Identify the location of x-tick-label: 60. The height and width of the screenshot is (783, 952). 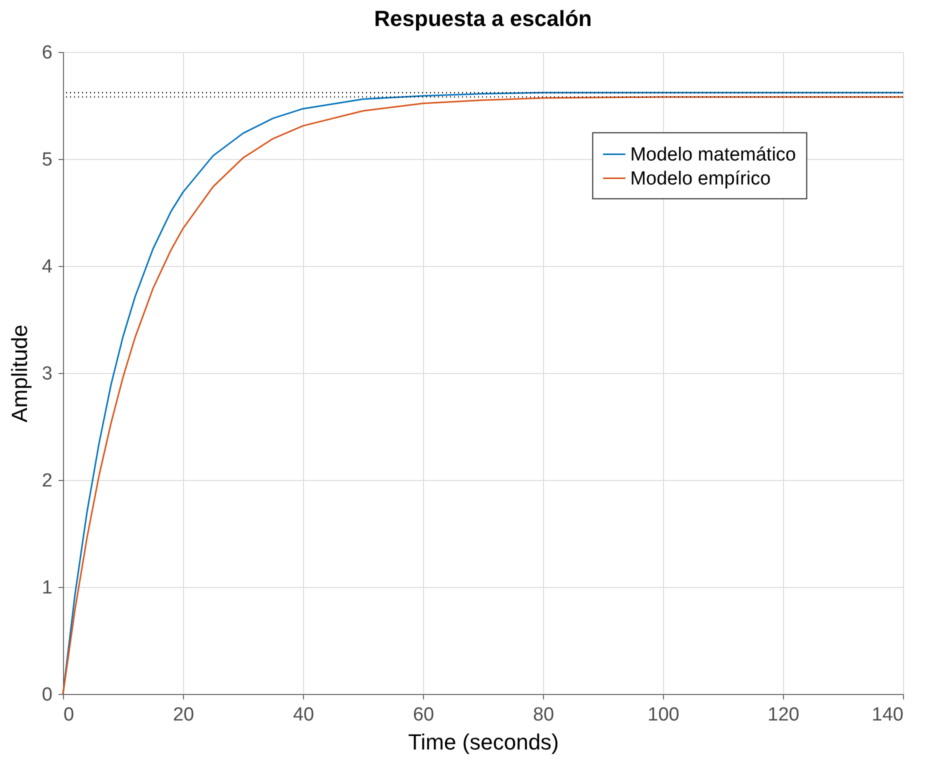
(423, 715).